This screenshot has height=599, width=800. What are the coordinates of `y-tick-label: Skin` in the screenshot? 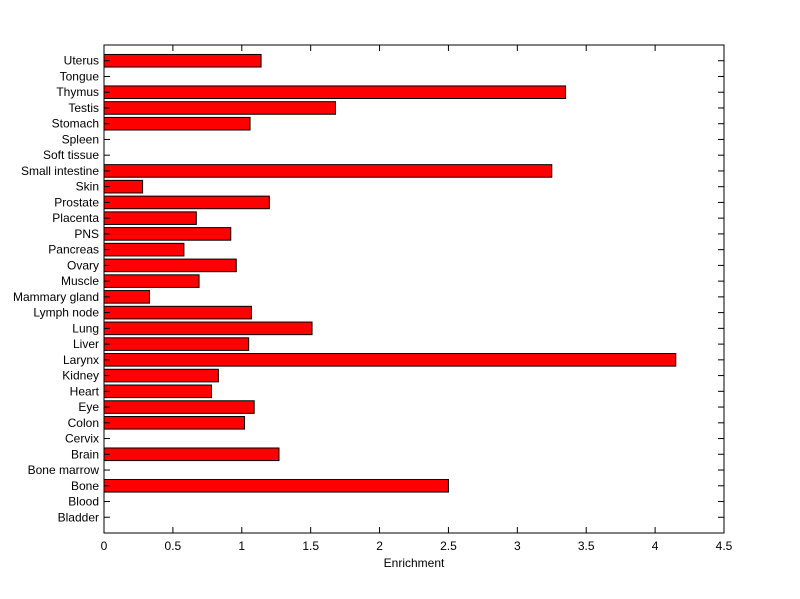 It's located at (87, 187).